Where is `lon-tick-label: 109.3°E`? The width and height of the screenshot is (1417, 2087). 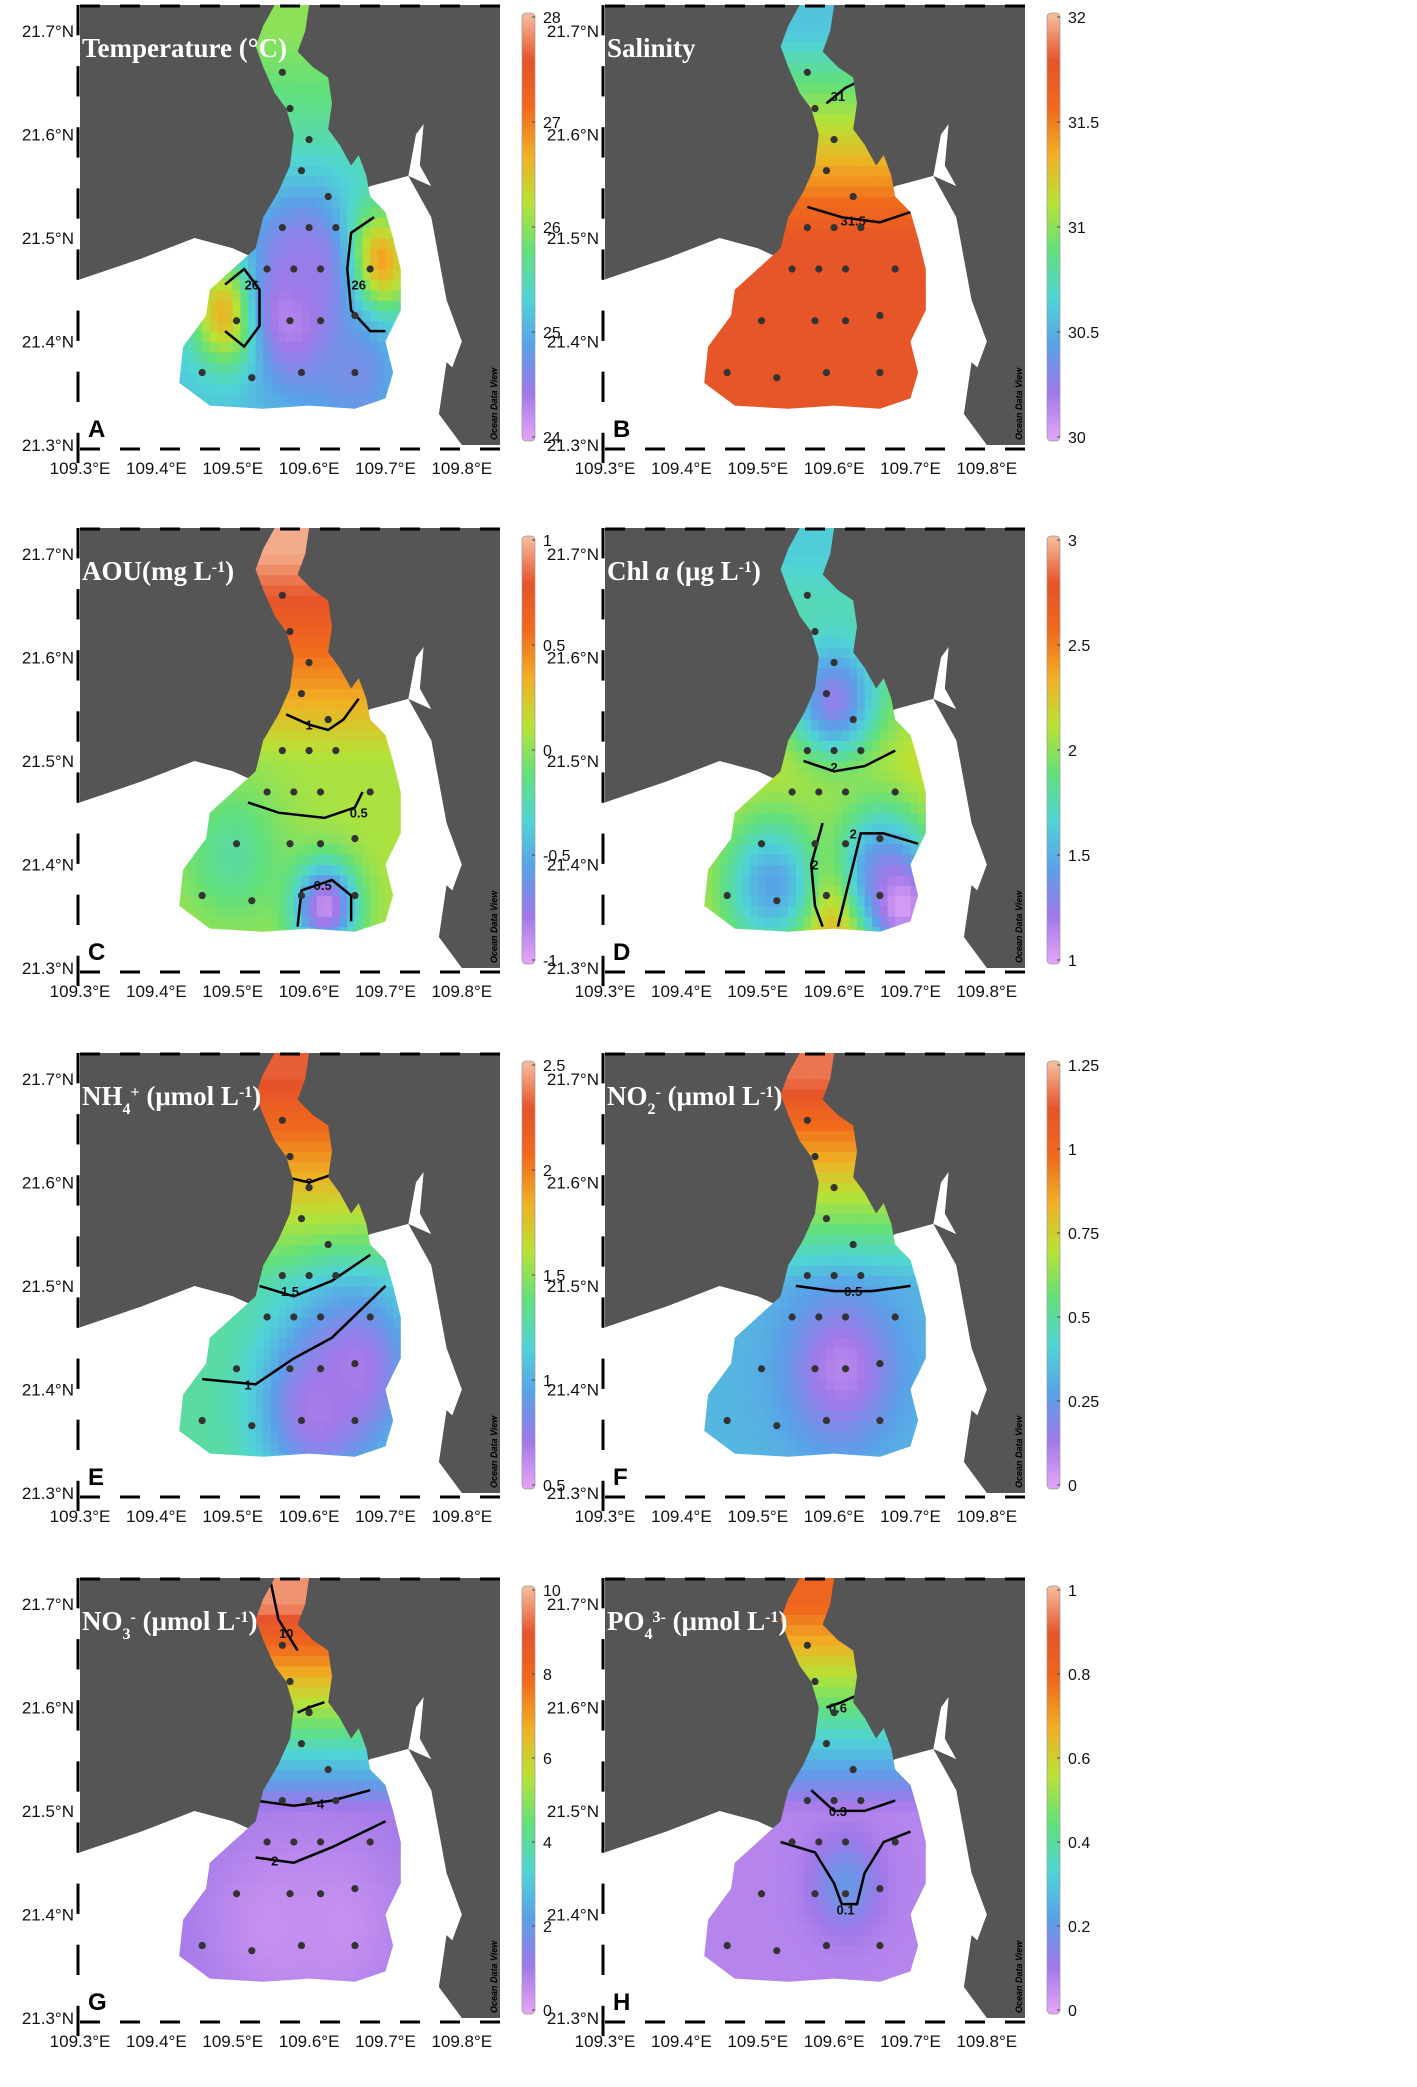
lon-tick-label: 109.3°E is located at coordinates (80, 468).